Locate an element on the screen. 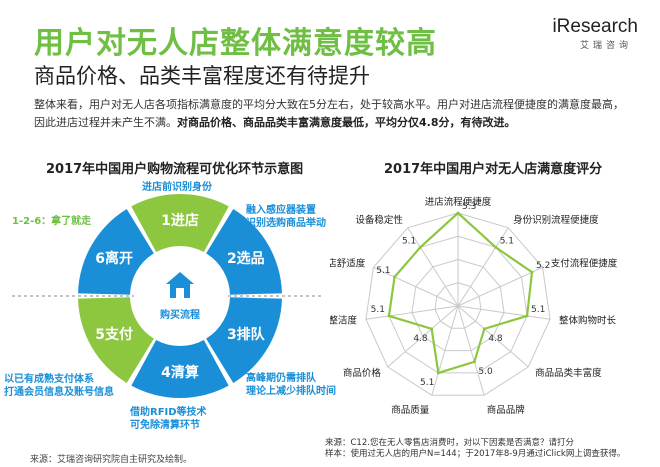 This screenshot has height=467, width=660. radar-category-label: 门店舒适度 is located at coordinates (348, 264).